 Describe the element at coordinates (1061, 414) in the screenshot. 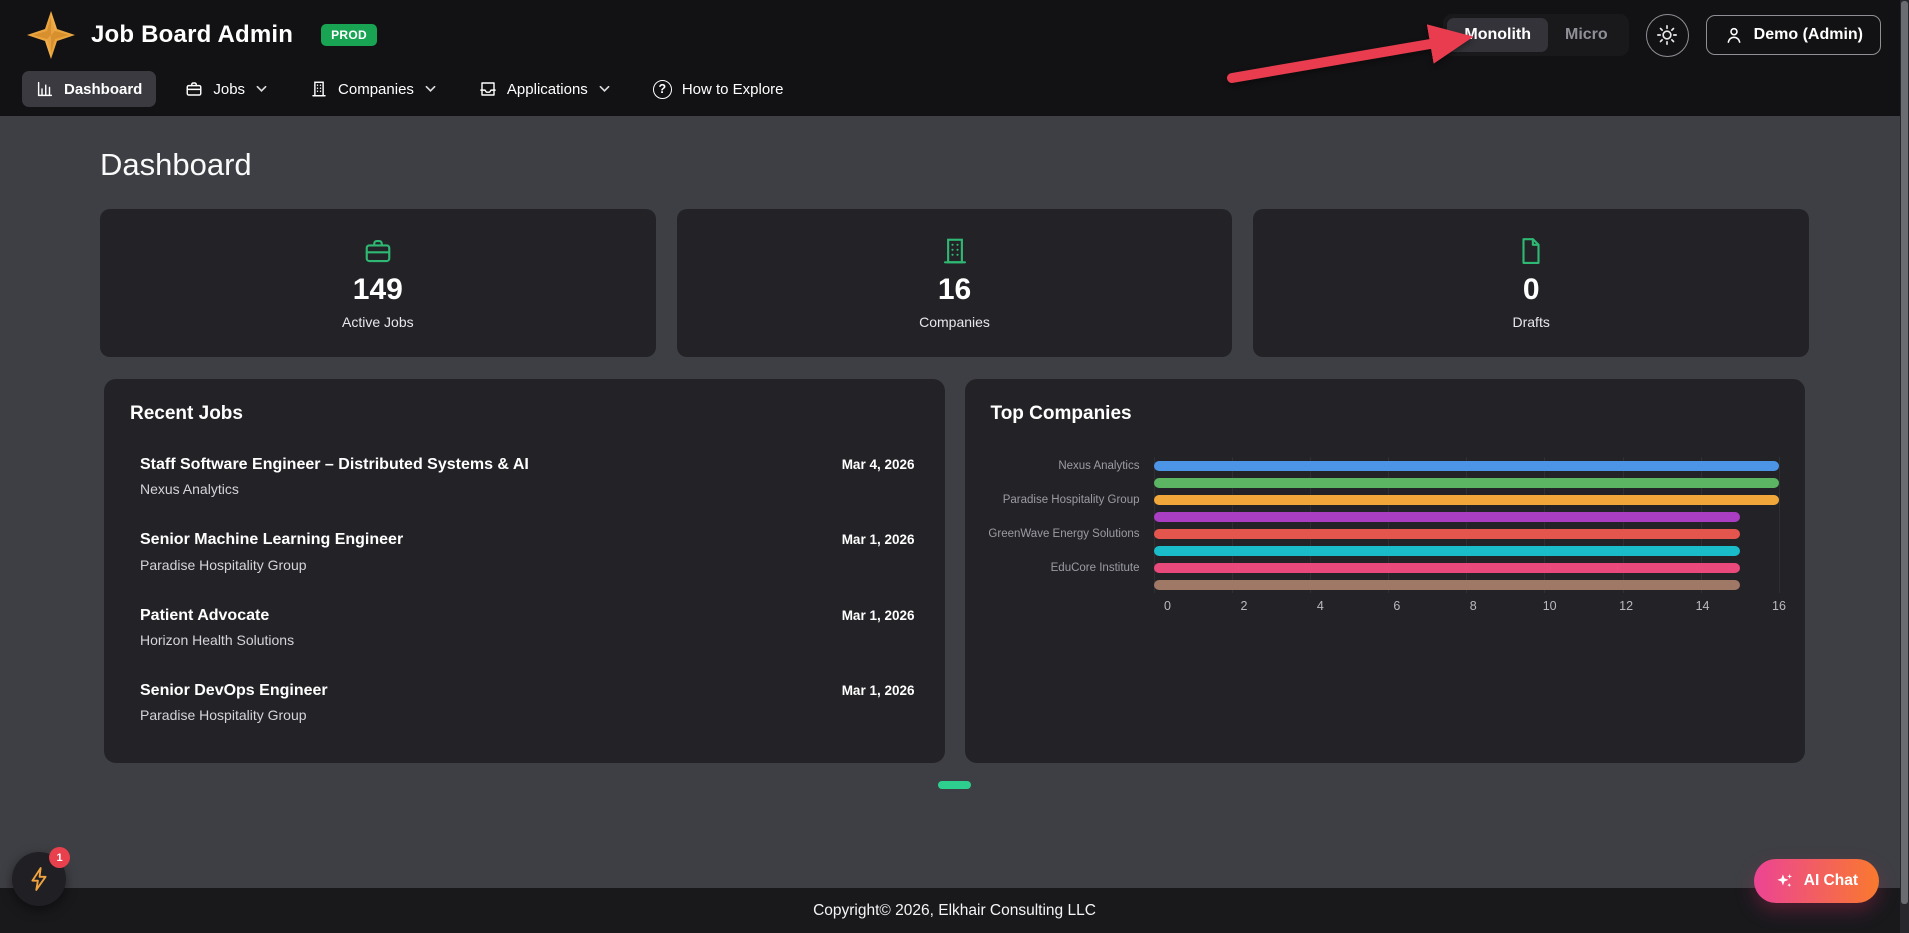

I see `top-companies-title: Top Companies` at that location.